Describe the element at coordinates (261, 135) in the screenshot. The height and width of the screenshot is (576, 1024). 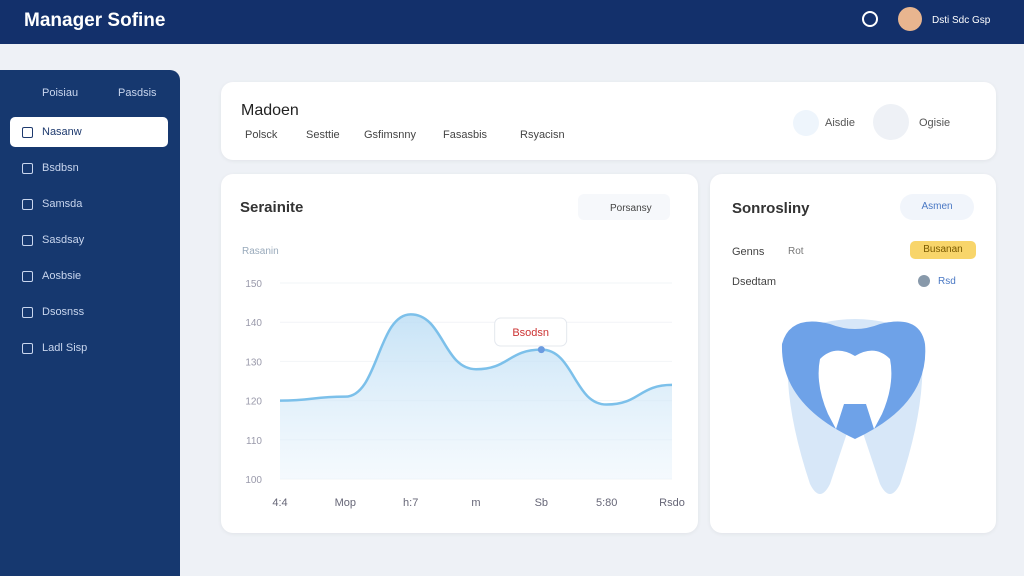
I see `tab: Polsck` at that location.